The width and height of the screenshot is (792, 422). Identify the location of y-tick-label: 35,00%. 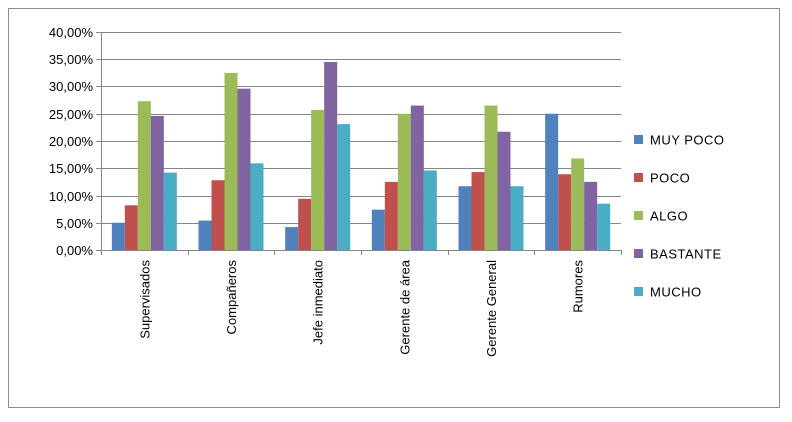
(71, 59).